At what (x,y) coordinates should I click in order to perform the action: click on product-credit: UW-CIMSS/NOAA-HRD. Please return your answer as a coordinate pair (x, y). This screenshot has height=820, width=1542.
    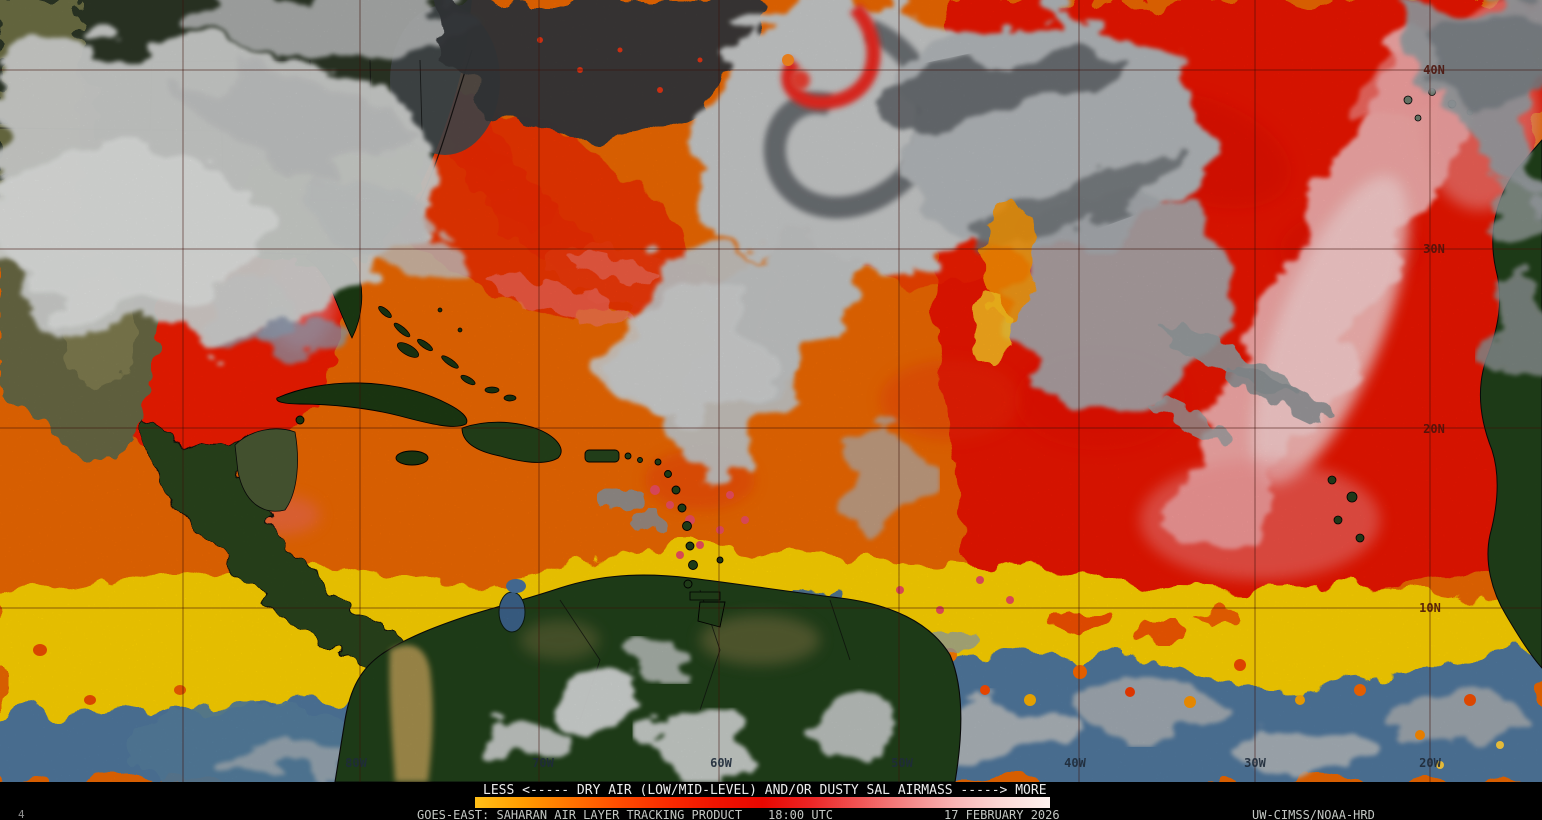
    Looking at the image, I should click on (1313, 814).